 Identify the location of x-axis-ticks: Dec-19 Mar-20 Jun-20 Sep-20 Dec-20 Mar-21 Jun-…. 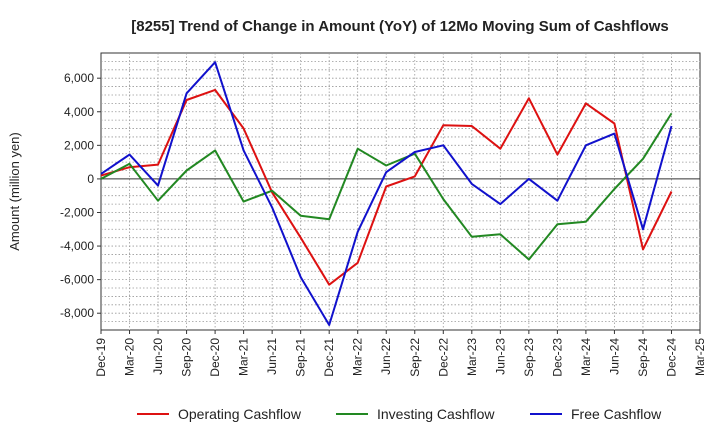
(400, 353).